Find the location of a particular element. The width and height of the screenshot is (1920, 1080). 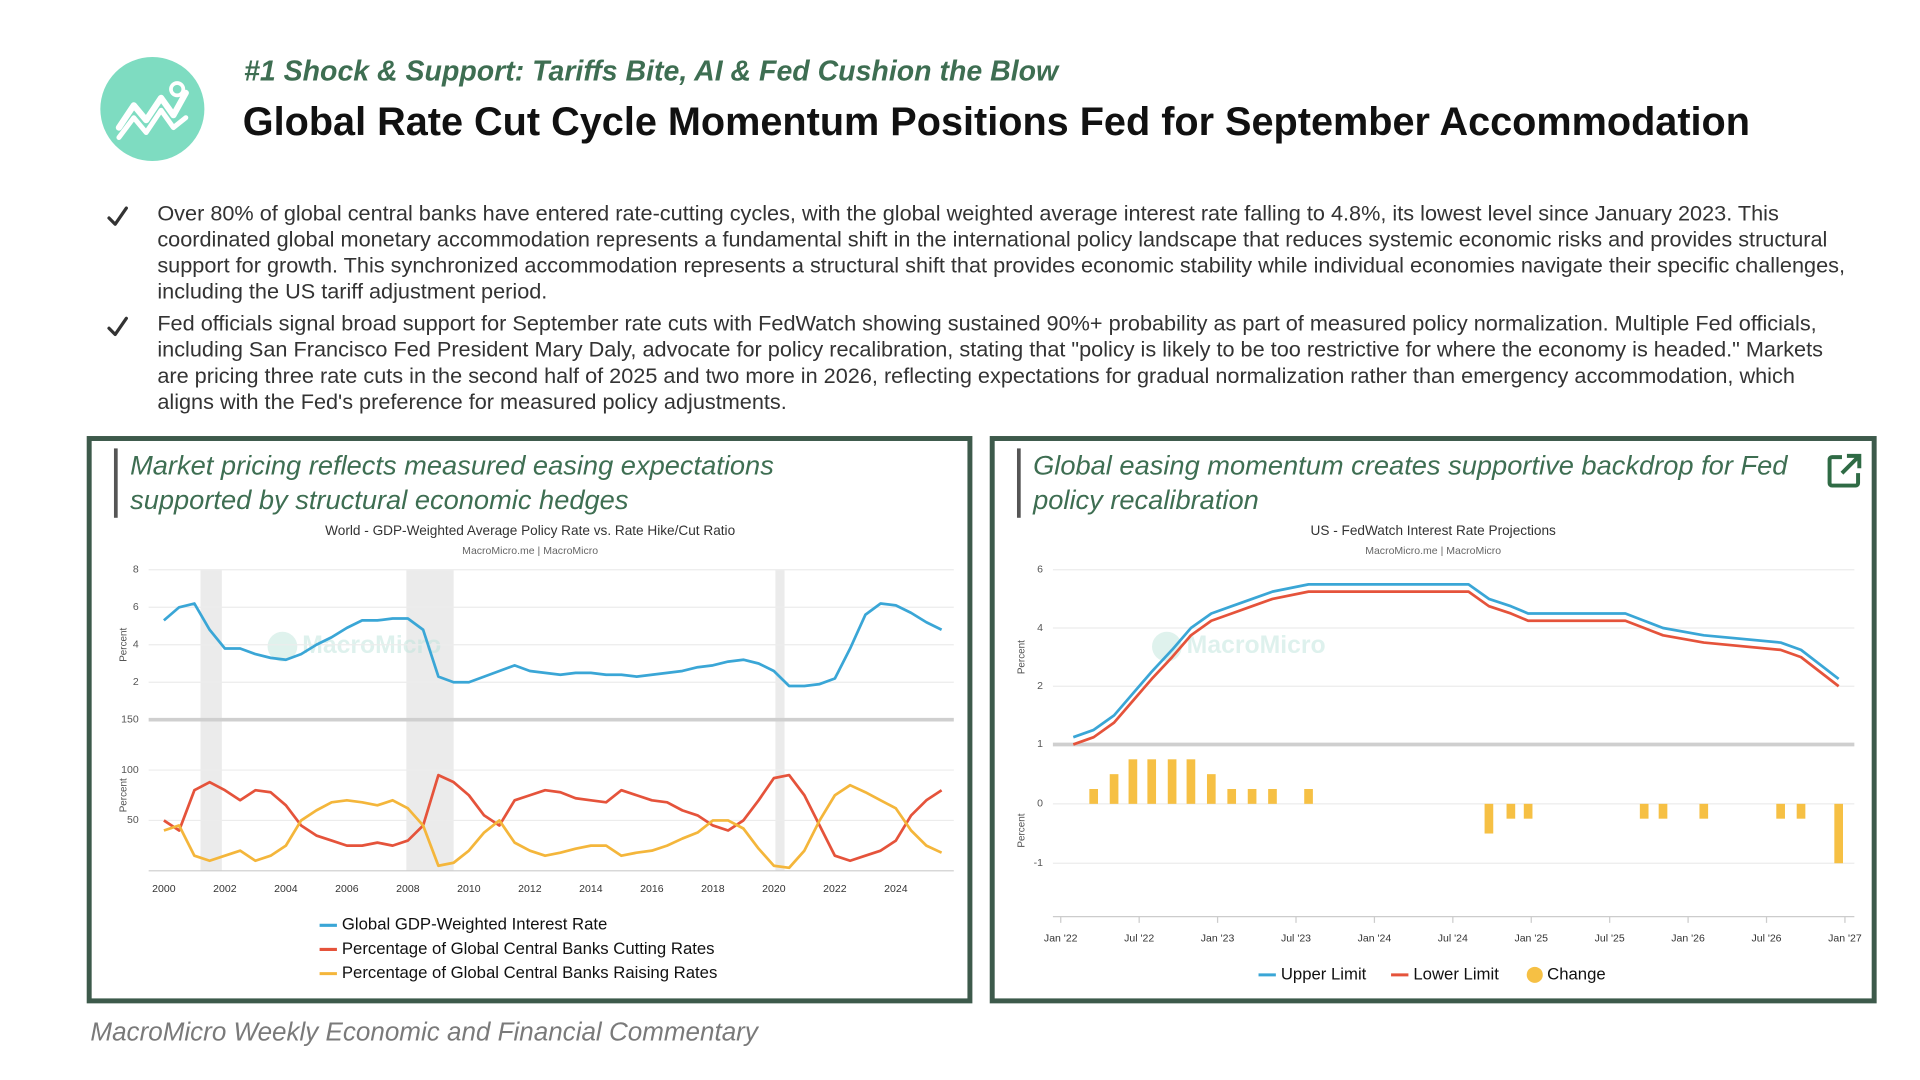

y-tick-label: 150 is located at coordinates (130, 719).